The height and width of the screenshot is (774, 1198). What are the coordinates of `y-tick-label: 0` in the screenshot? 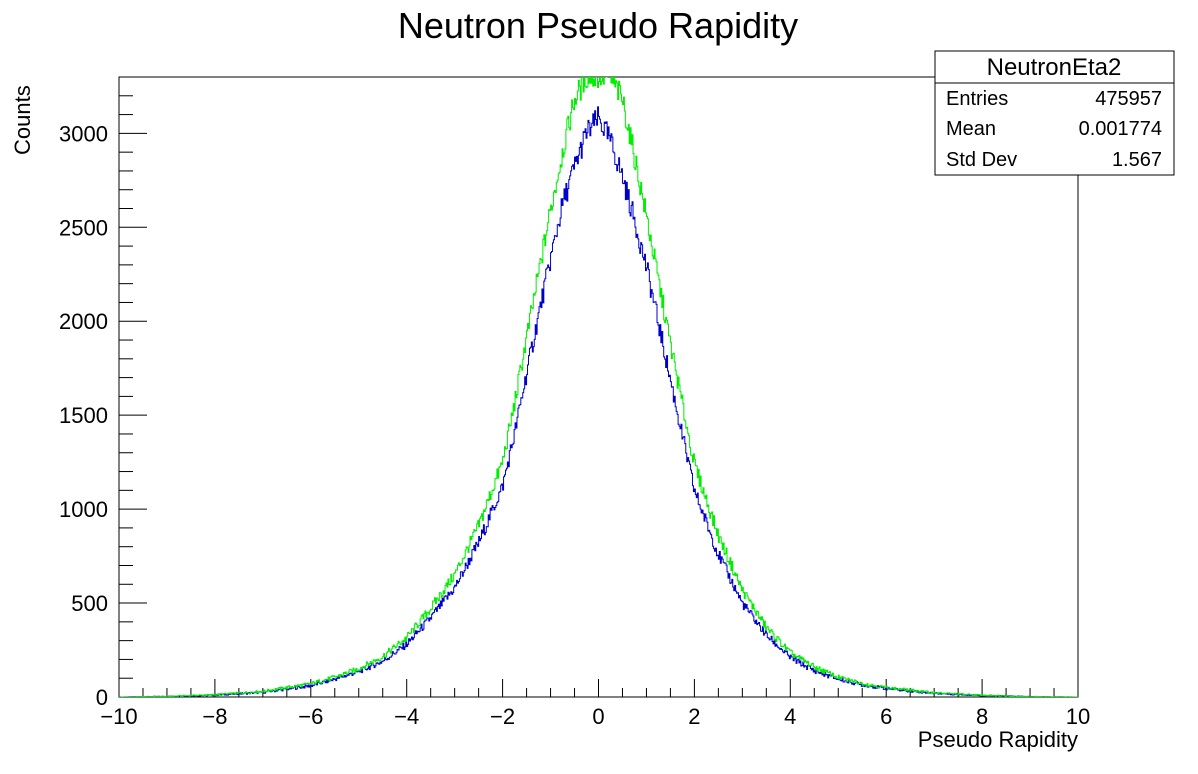 It's located at (102, 697).